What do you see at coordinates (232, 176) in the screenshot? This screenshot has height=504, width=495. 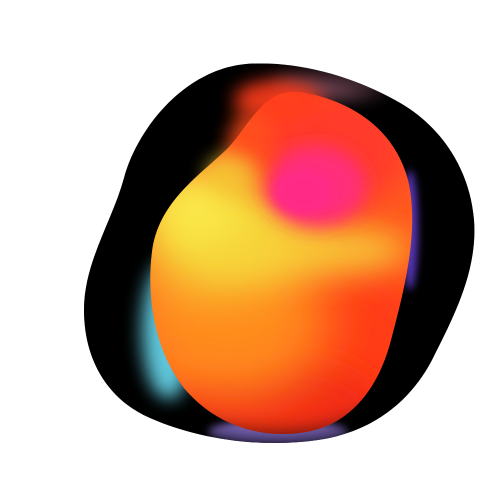 I see `flame-wisp-yellow` at bounding box center [232, 176].